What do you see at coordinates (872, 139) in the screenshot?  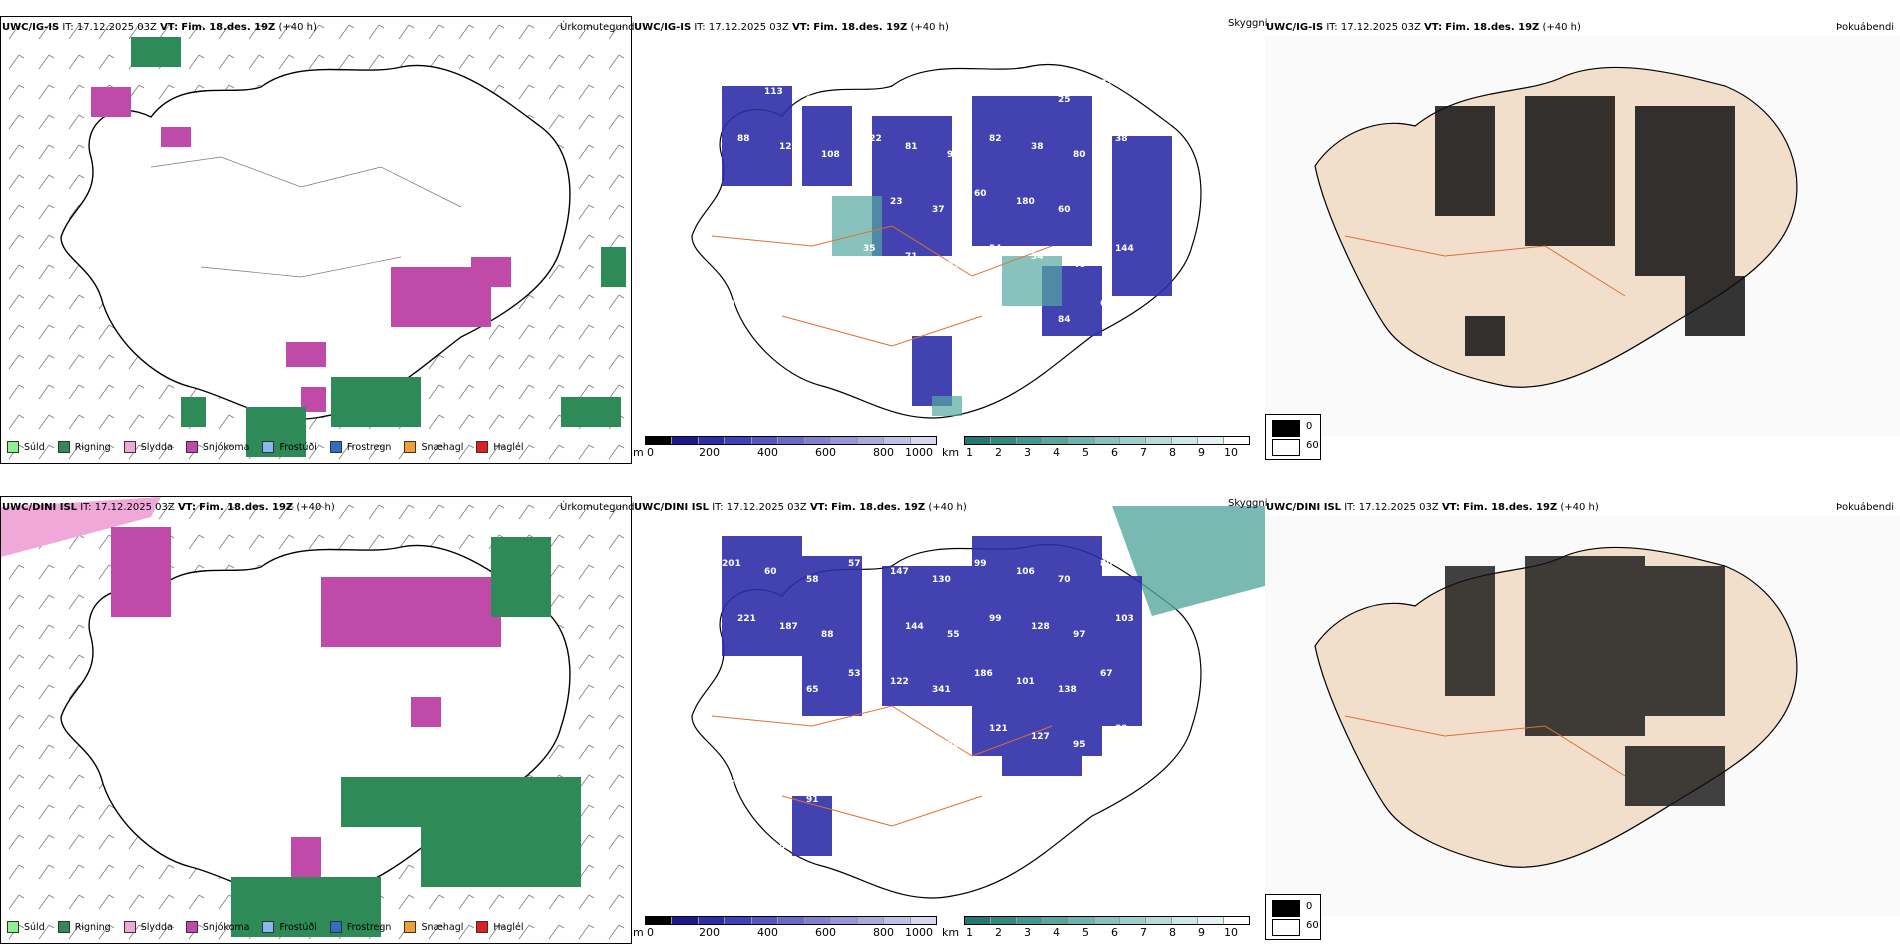 I see `cloud-base-label: 122` at bounding box center [872, 139].